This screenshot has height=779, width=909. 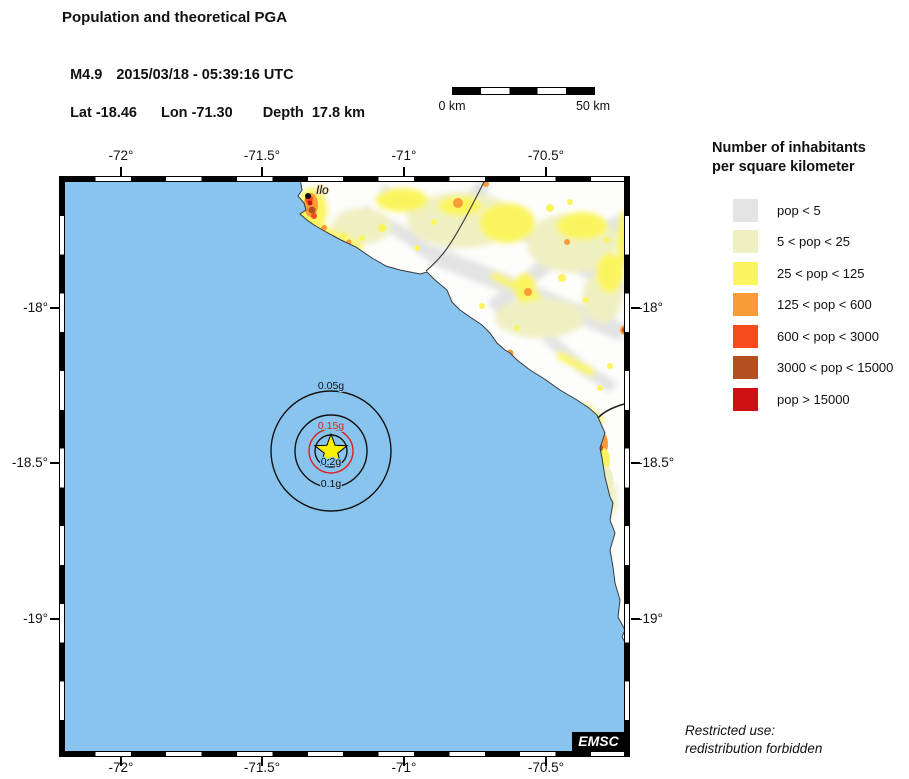 I want to click on event-longitude: Lon -71.30, so click(x=196, y=113).